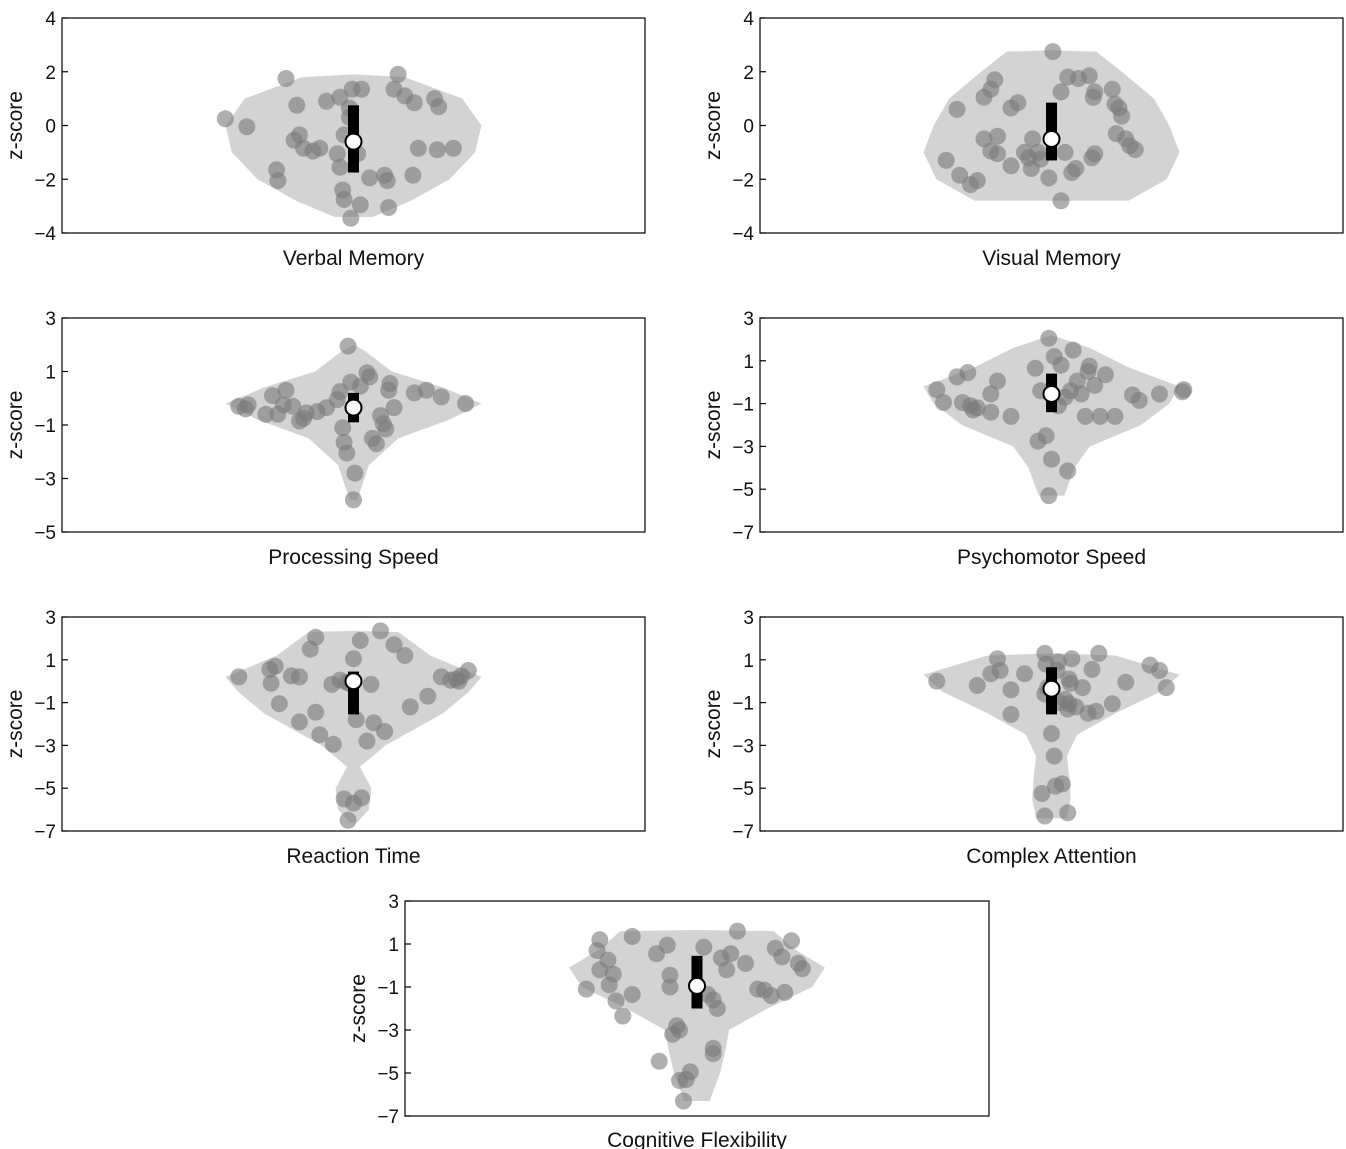 This screenshot has height=1149, width=1346. I want to click on panel-reaction-time: −7 −5 −3 −1 1 3 z-score Reaction Time, so click(325, 738).